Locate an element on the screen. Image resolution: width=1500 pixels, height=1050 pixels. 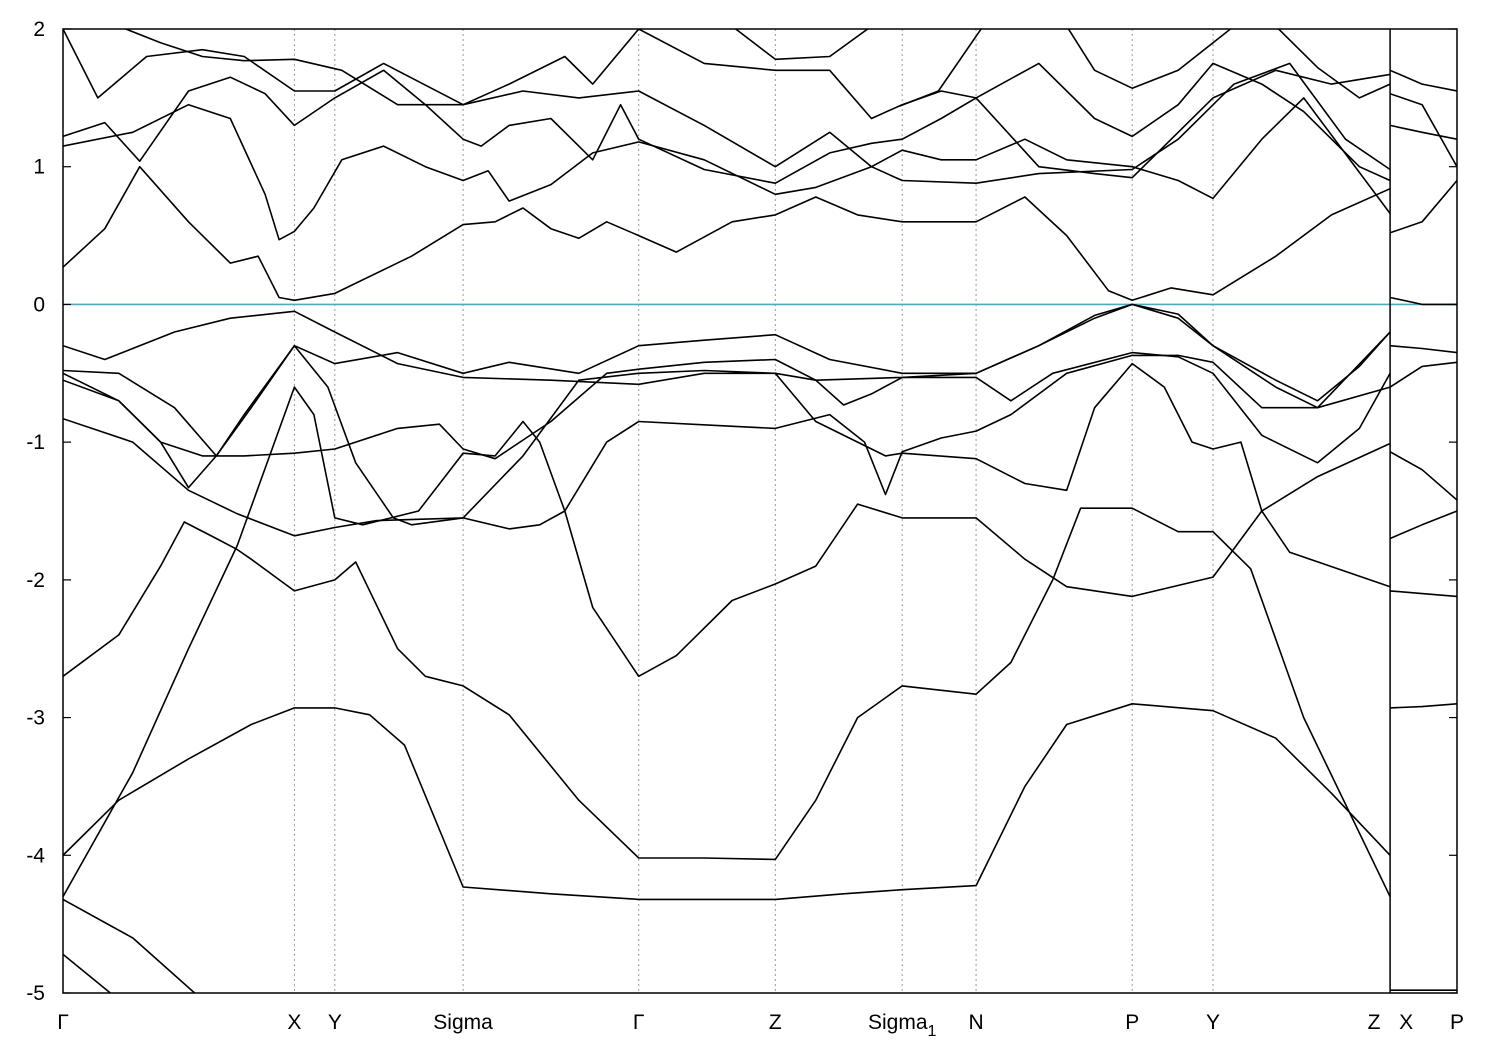
x-tick-label: Sigma is located at coordinates (463, 1022).